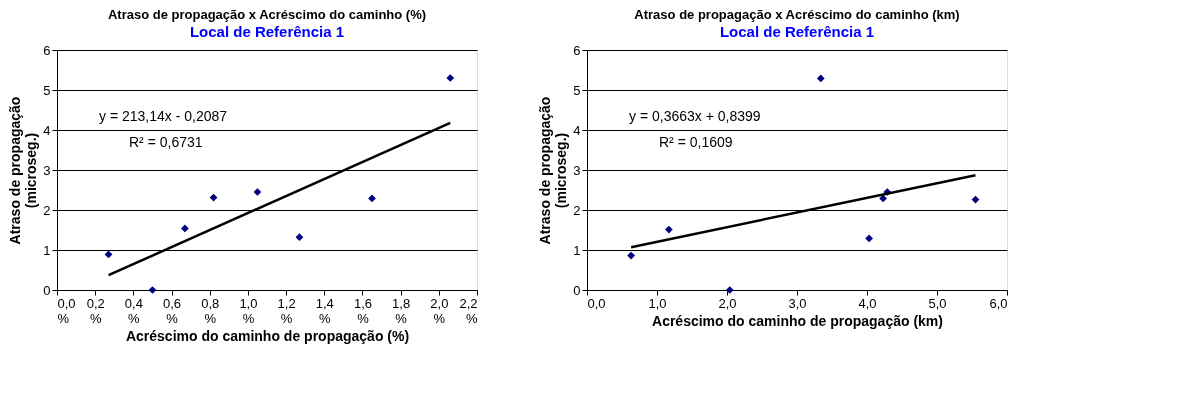 The height and width of the screenshot is (405, 1183). I want to click on annotation: R² = 0,1609, so click(696, 142).